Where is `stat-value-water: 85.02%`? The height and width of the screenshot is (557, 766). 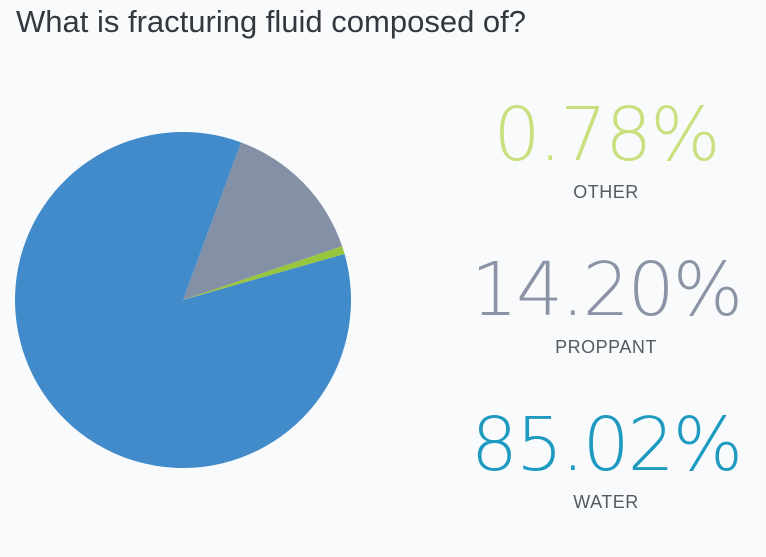 stat-value-water: 85.02% is located at coordinates (606, 445).